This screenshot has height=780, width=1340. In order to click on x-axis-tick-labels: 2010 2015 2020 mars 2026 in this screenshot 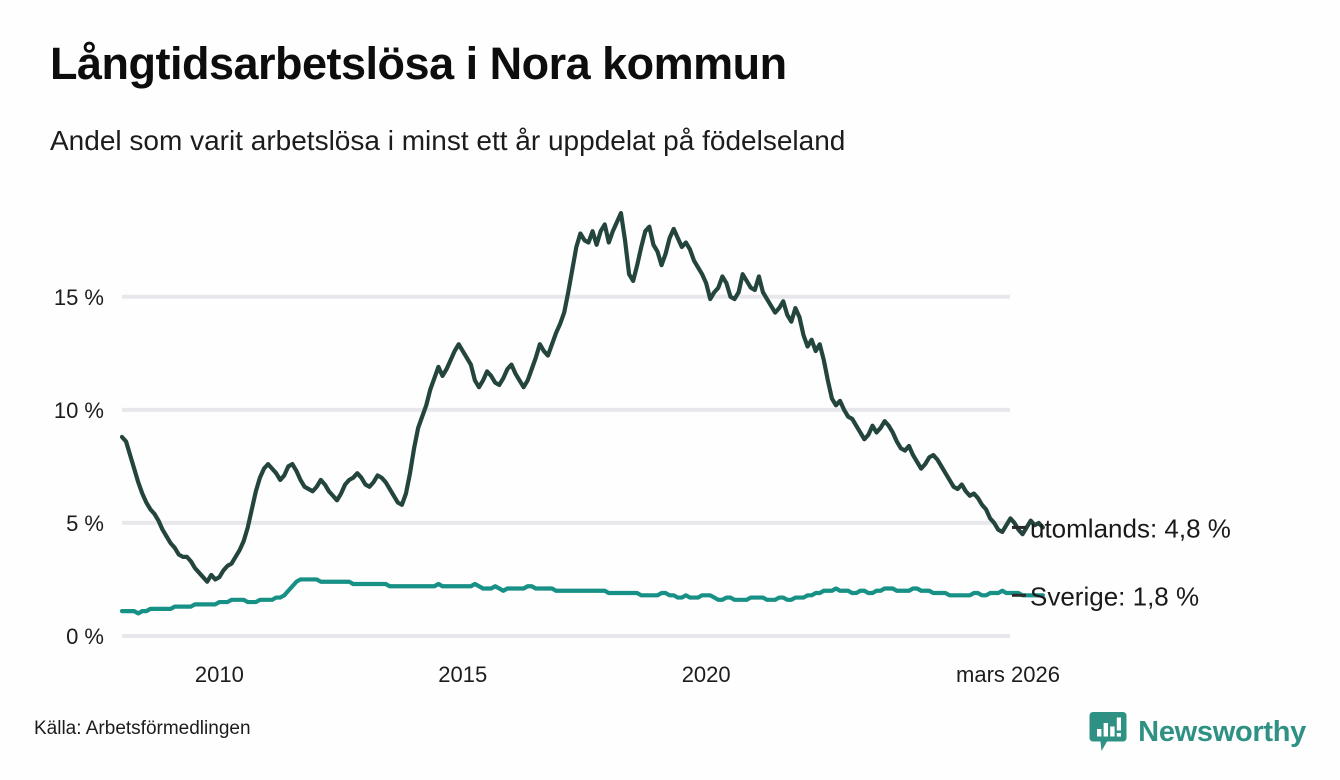, I will do `click(627, 674)`.